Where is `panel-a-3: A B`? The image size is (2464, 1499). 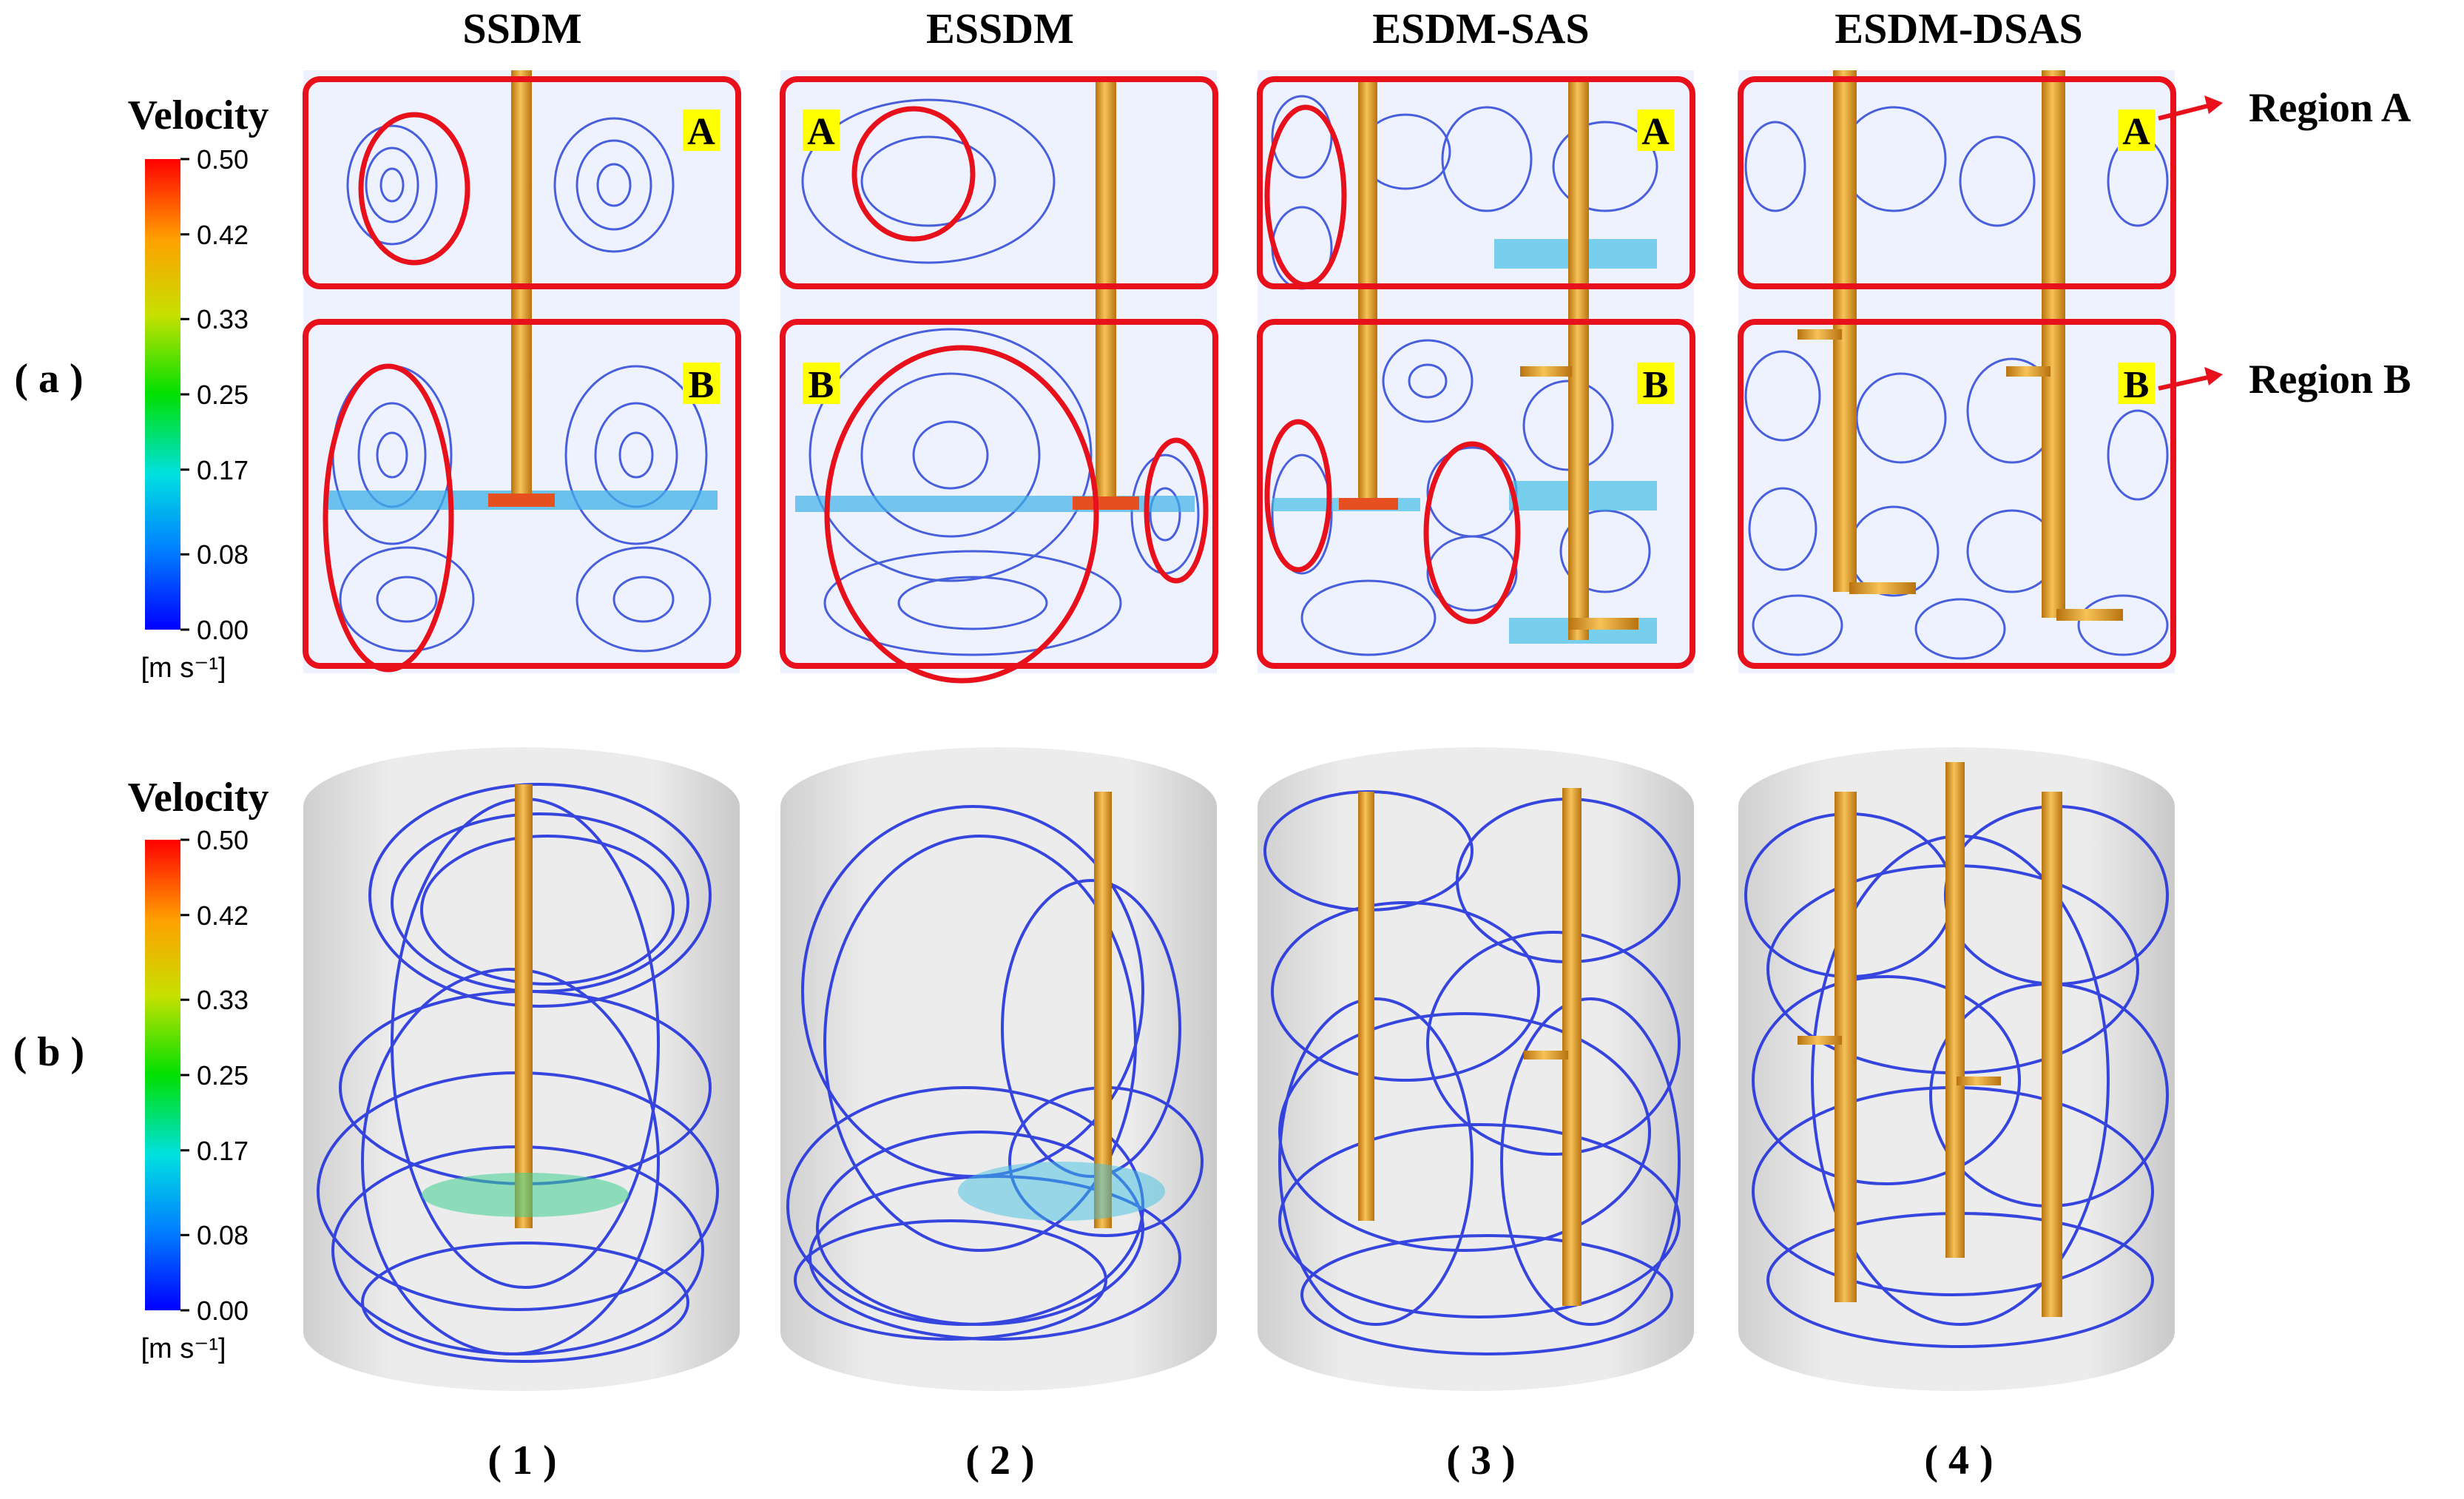
panel-a-3: A B is located at coordinates (1476, 371).